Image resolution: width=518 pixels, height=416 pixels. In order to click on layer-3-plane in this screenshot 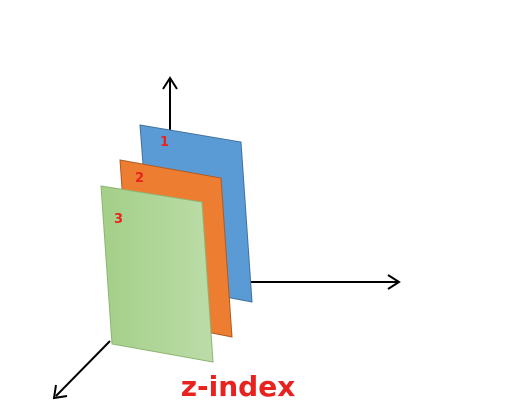, I will do `click(157, 274)`.